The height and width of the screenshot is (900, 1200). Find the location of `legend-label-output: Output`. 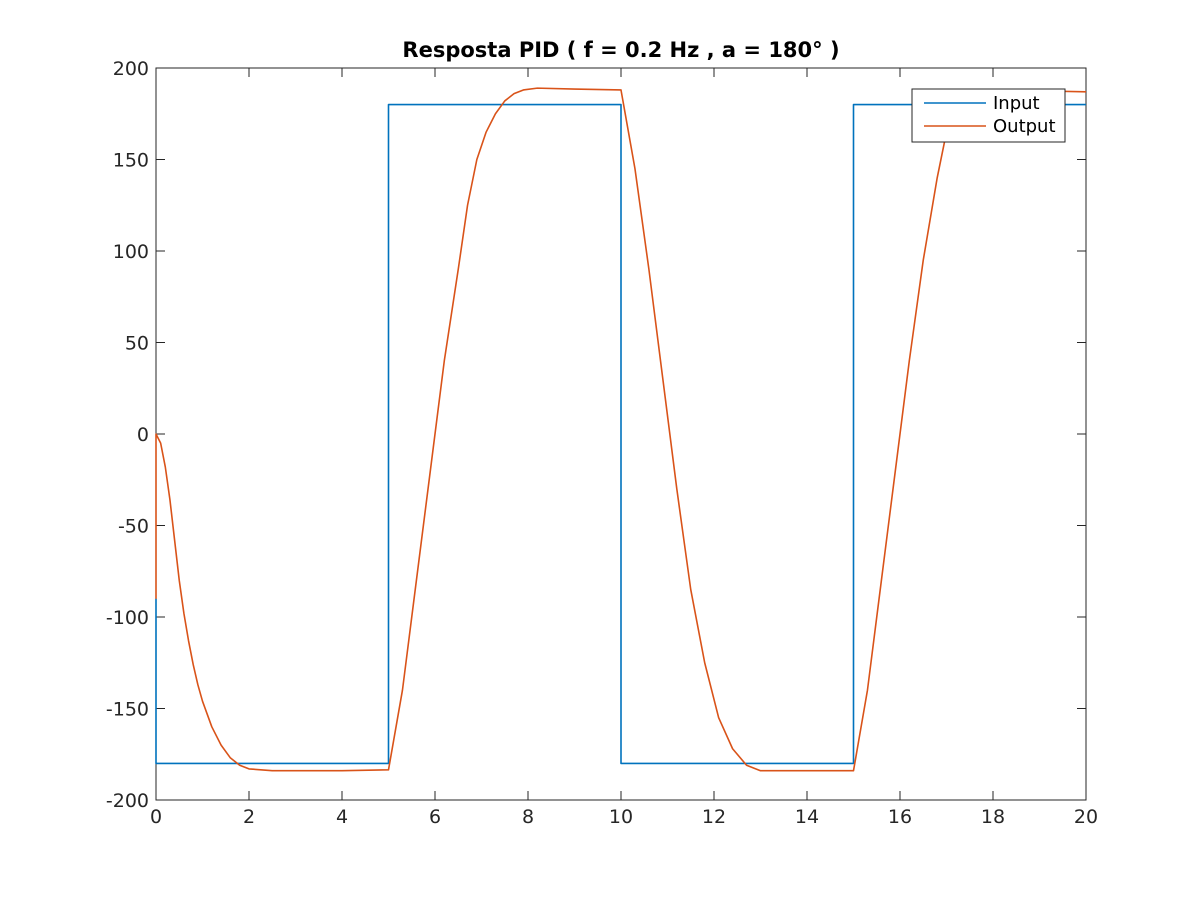

legend-label-output: Output is located at coordinates (1024, 126).